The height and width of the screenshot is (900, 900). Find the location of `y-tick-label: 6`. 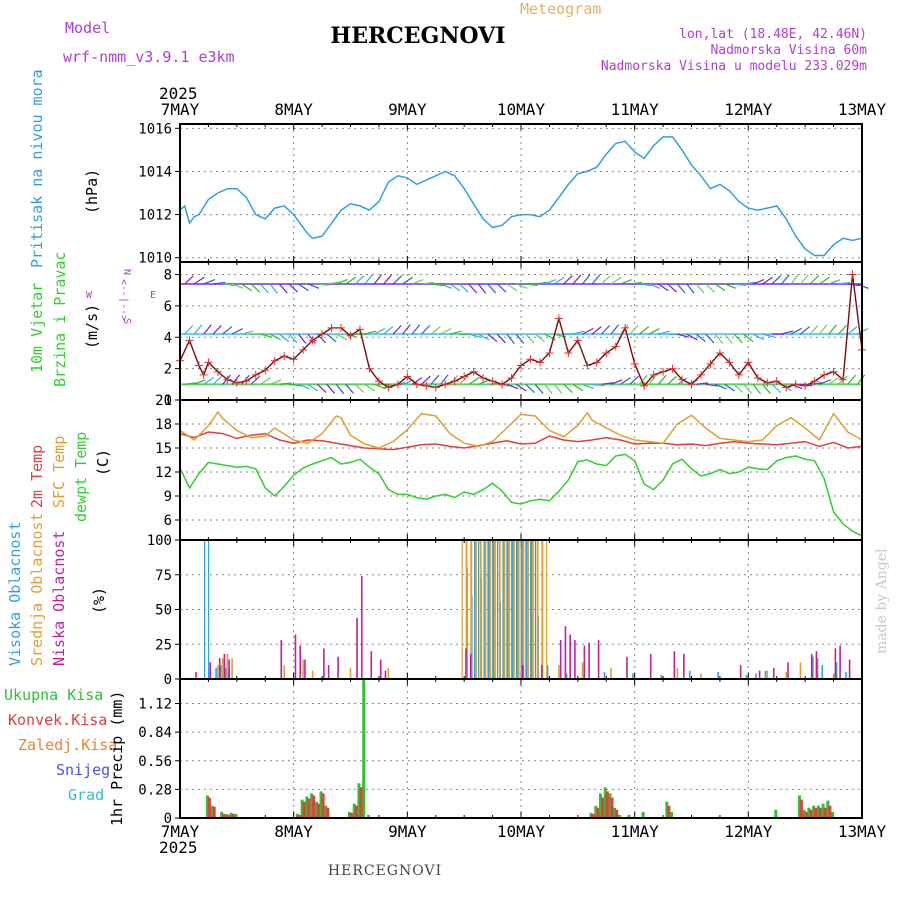

y-tick-label: 6 is located at coordinates (168, 521).